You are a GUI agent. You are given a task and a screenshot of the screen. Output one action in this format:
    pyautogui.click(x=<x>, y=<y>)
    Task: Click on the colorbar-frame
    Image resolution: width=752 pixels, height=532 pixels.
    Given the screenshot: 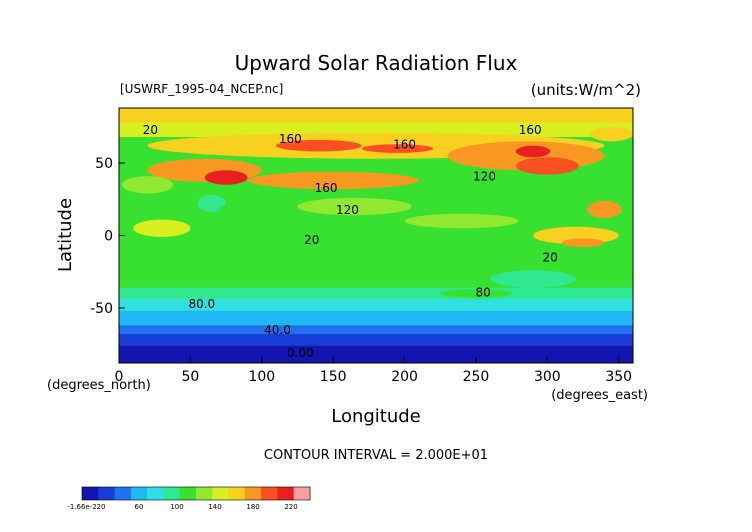 What is the action you would take?
    pyautogui.click(x=196, y=493)
    